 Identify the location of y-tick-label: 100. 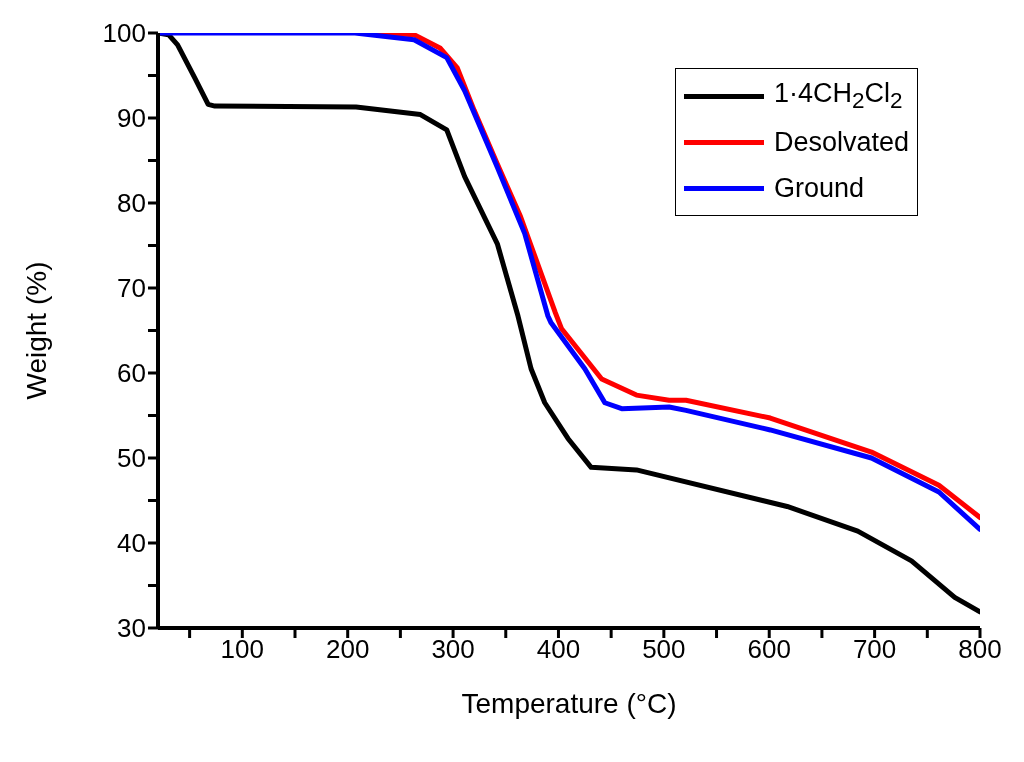
(124, 33).